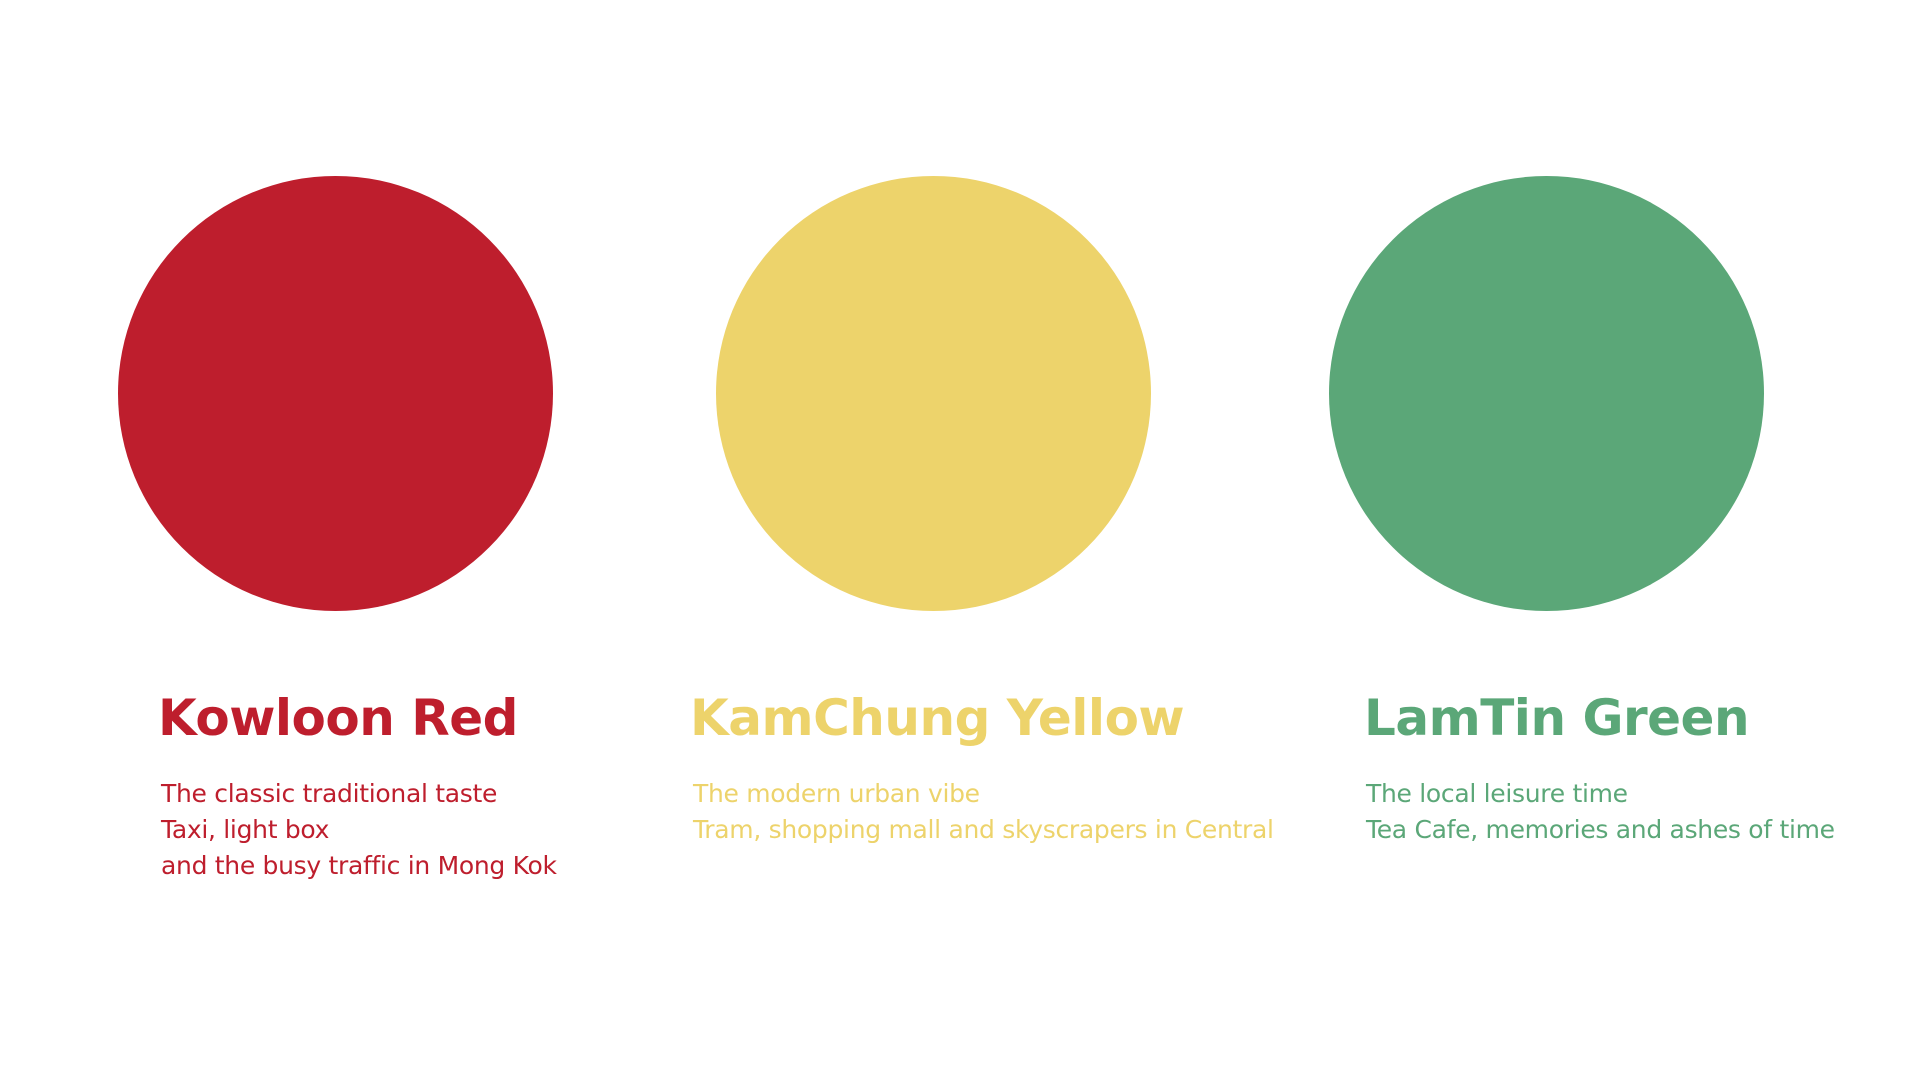 The image size is (1920, 1080). What do you see at coordinates (836, 793) in the screenshot?
I see `description-line: The modern urban vibe` at bounding box center [836, 793].